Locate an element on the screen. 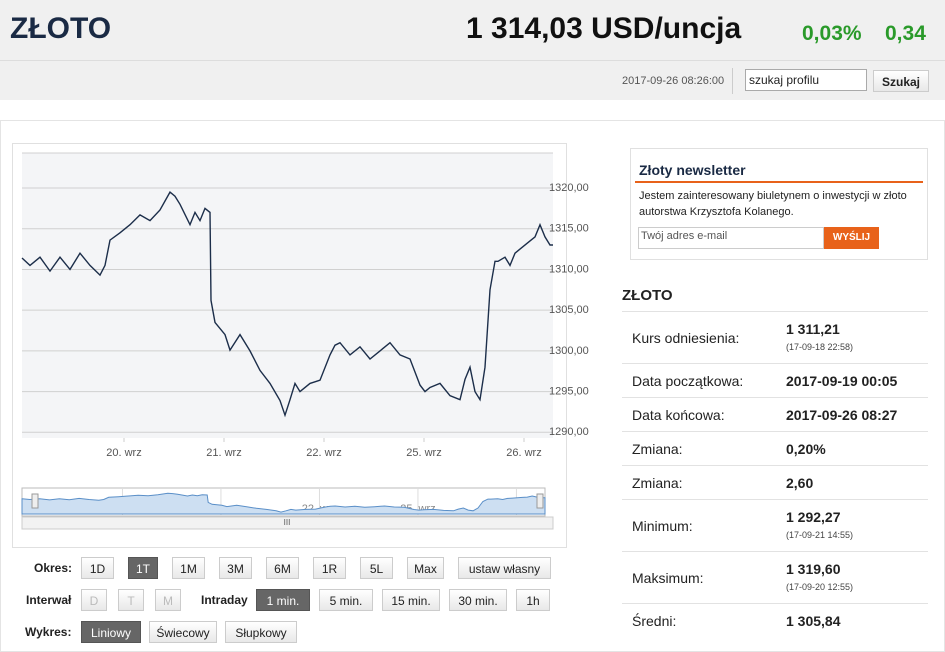 The width and height of the screenshot is (945, 652). row-value: 1 305,84 is located at coordinates (813, 621).